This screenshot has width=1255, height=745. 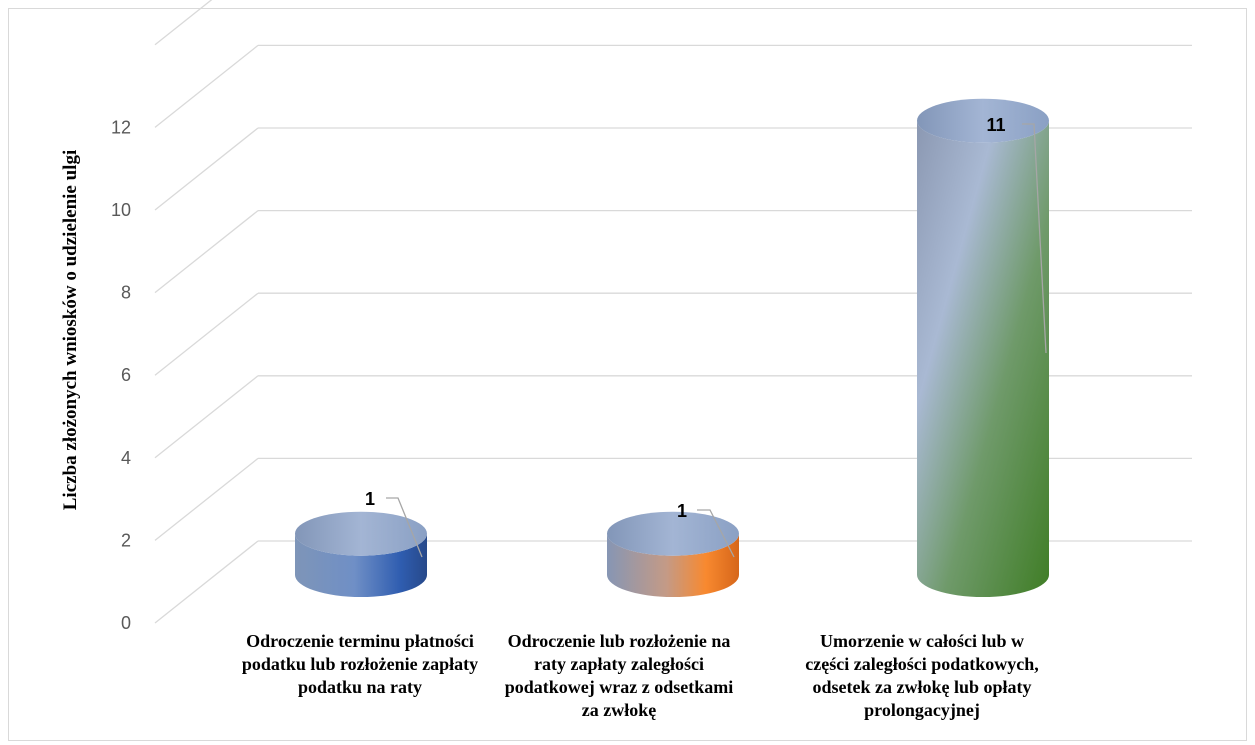 I want to click on y-tick-label: 0, so click(x=126, y=623).